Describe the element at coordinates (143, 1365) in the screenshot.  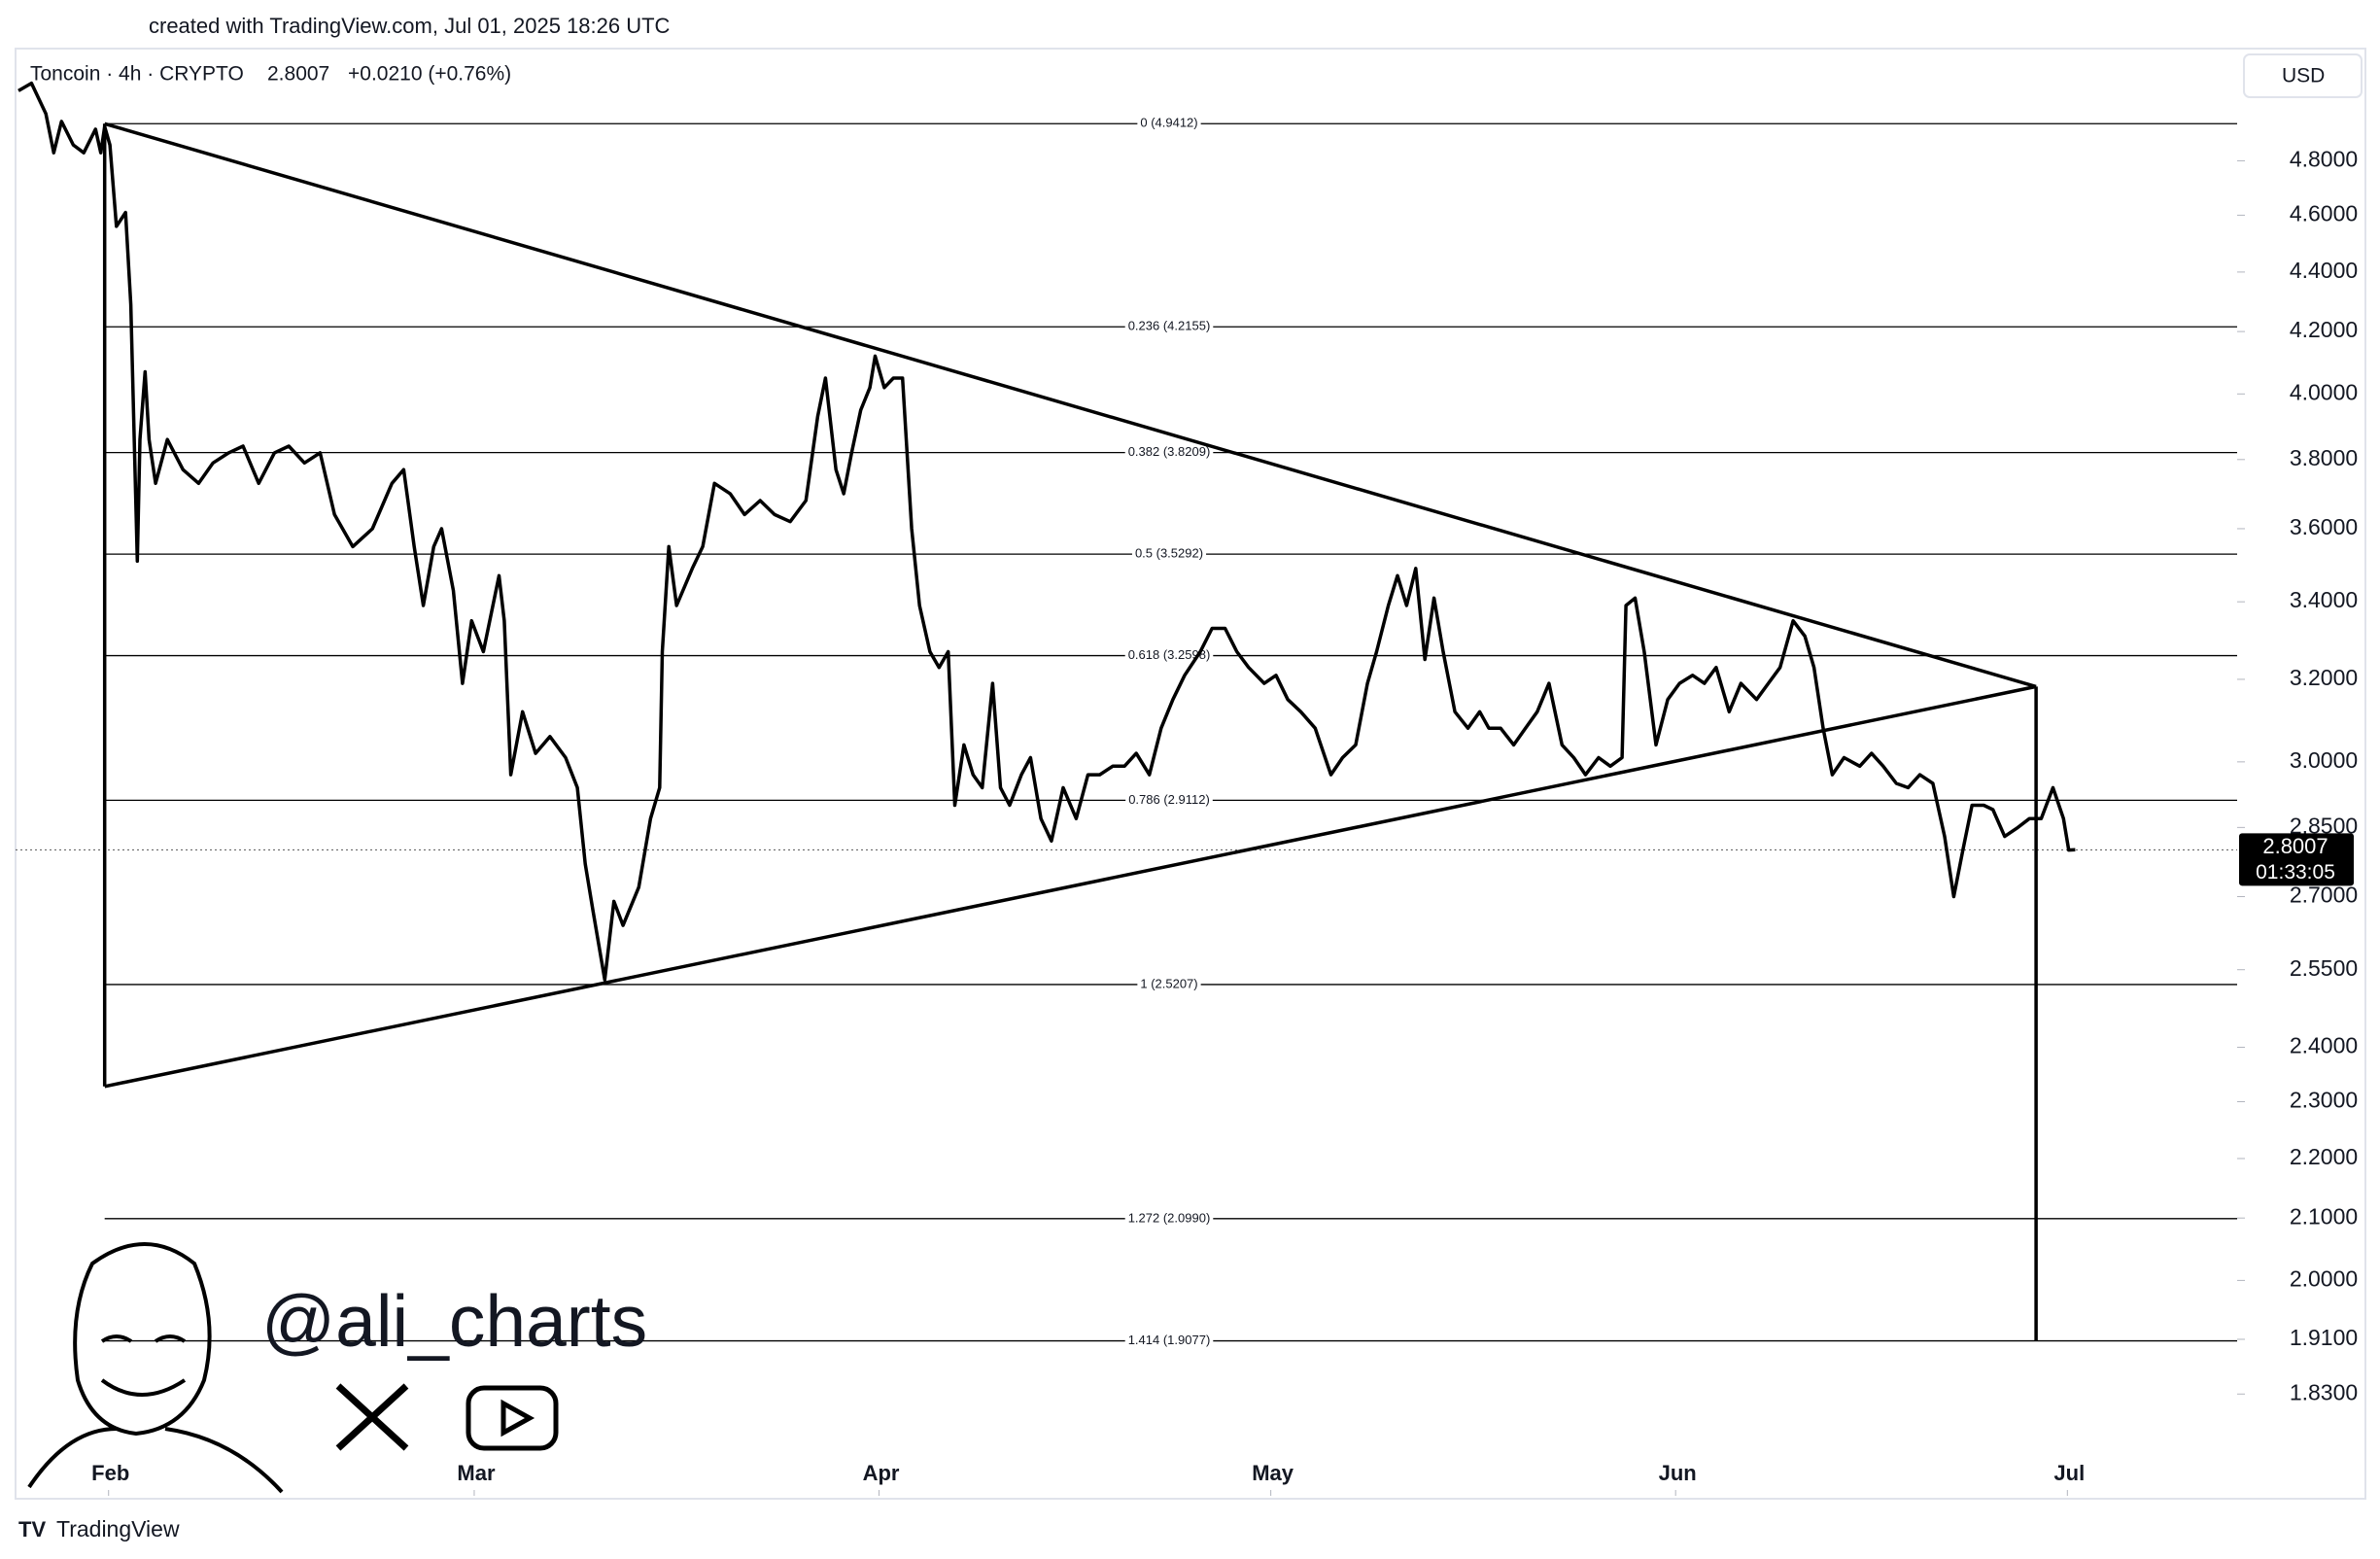
I see `avatar-face` at that location.